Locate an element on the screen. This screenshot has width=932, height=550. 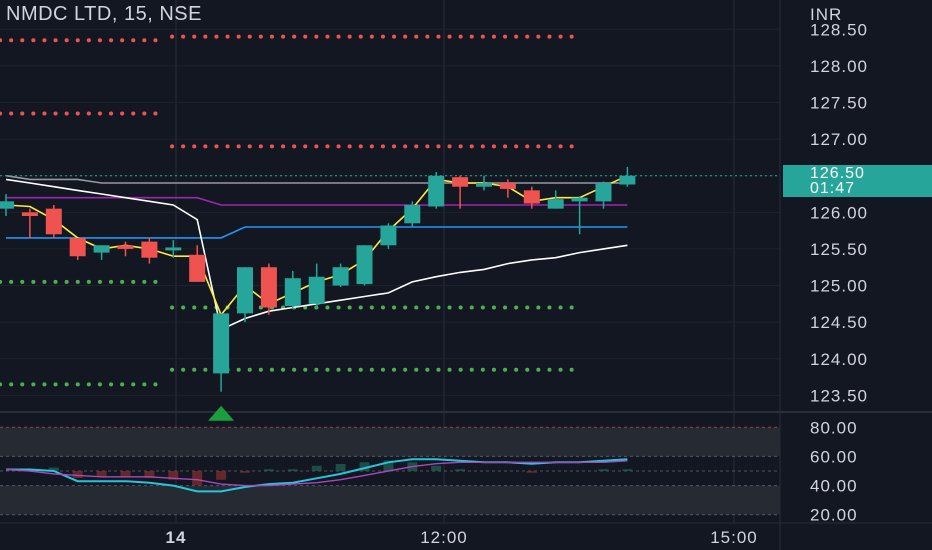
time-tick-label: 15:00 is located at coordinates (734, 537).